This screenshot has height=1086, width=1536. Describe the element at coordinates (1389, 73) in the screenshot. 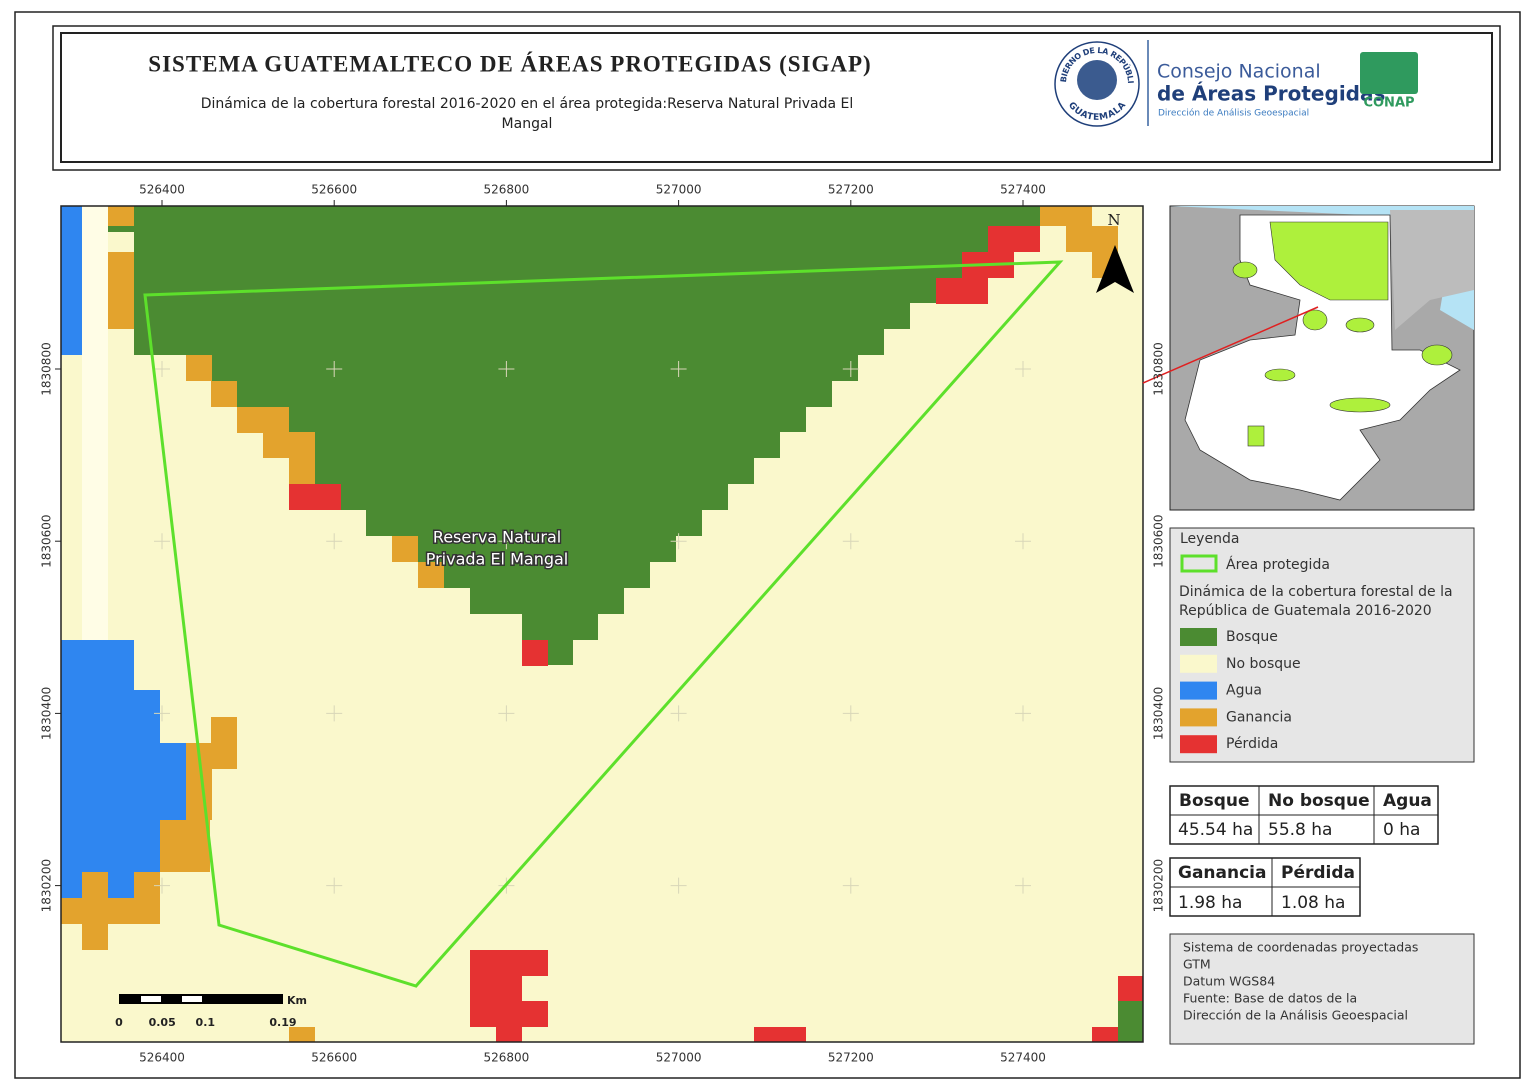

I see `conap-icon` at that location.